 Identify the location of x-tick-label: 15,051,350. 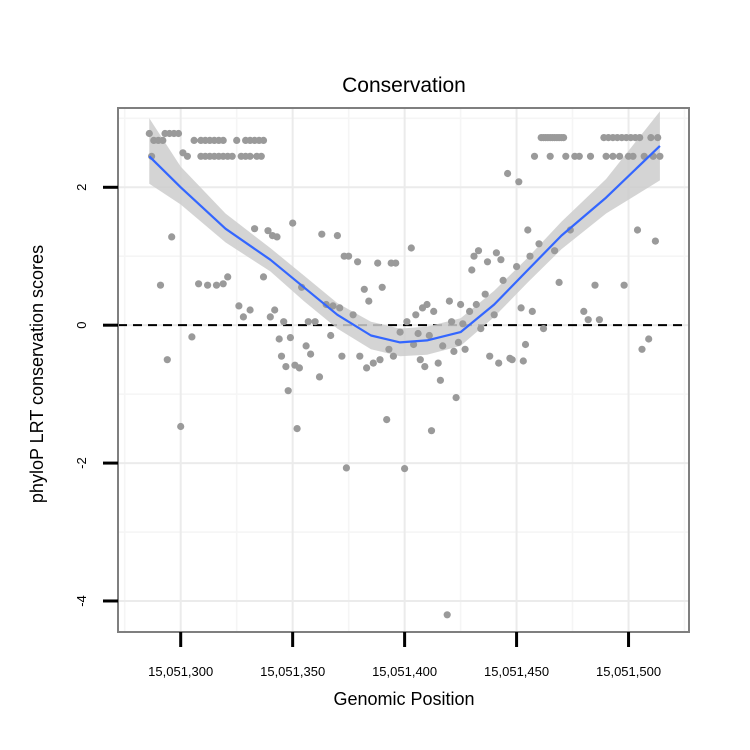
(292, 671).